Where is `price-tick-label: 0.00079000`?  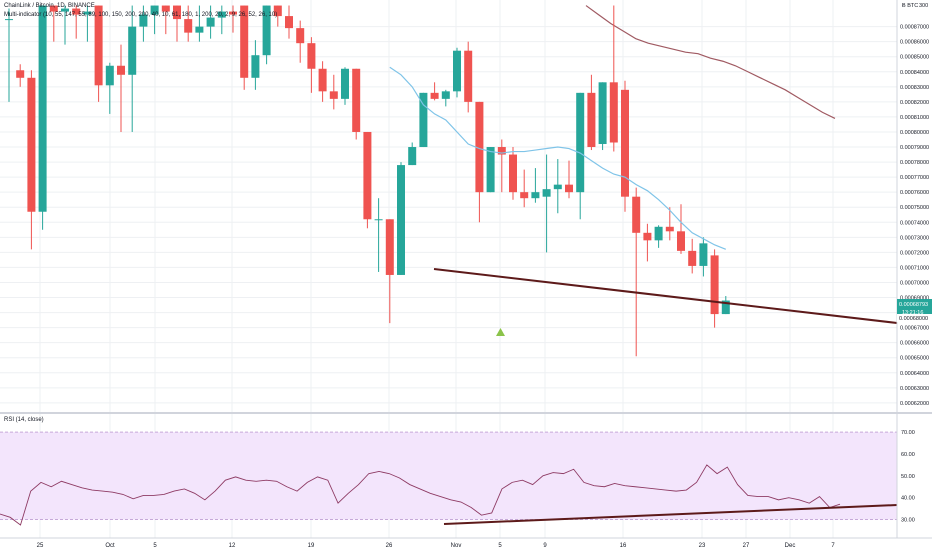 price-tick-label: 0.00079000 is located at coordinates (914, 148).